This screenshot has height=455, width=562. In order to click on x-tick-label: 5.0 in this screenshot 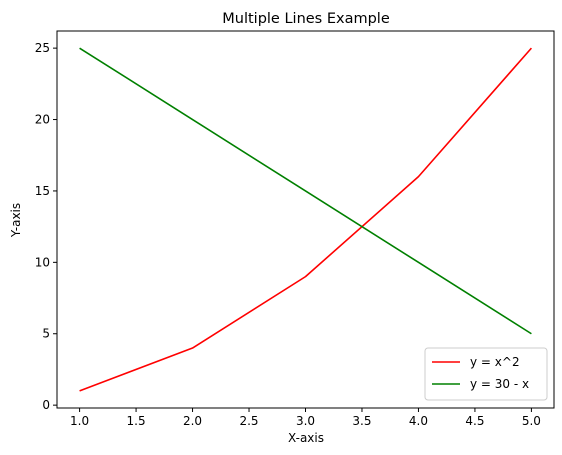, I will do `click(531, 421)`.